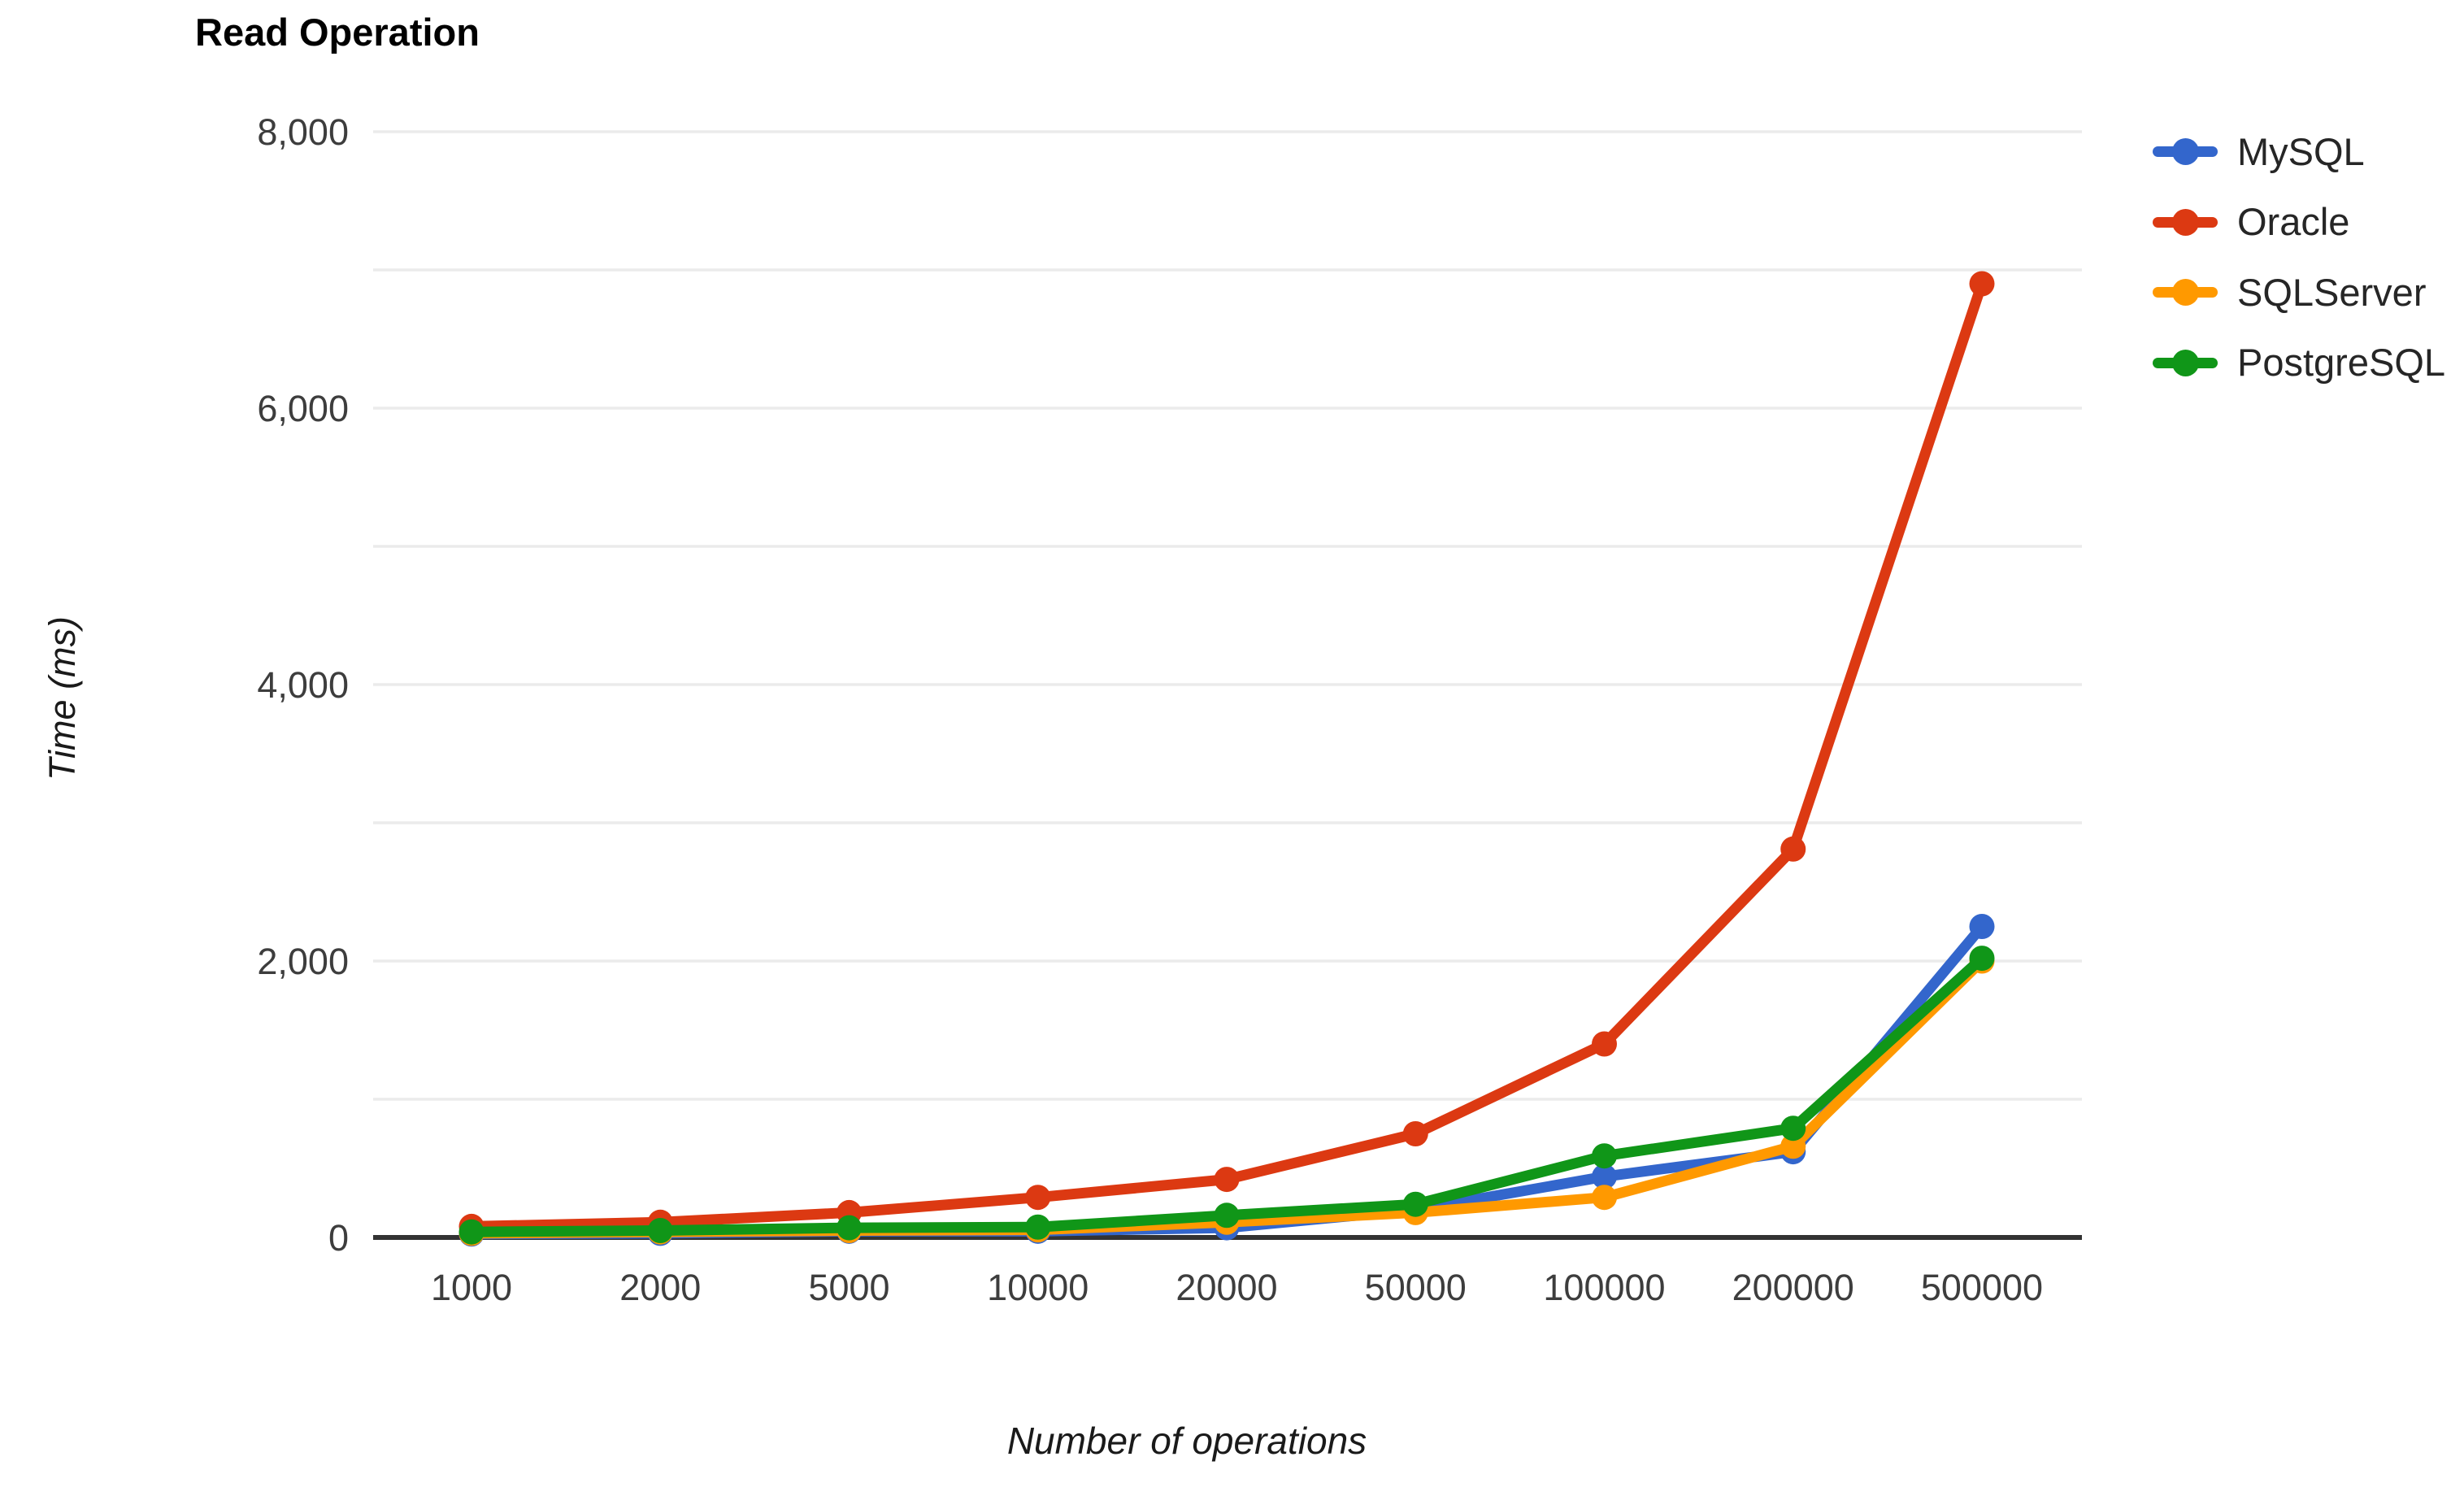  What do you see at coordinates (2294, 221) in the screenshot?
I see `legend-label: Oracle` at bounding box center [2294, 221].